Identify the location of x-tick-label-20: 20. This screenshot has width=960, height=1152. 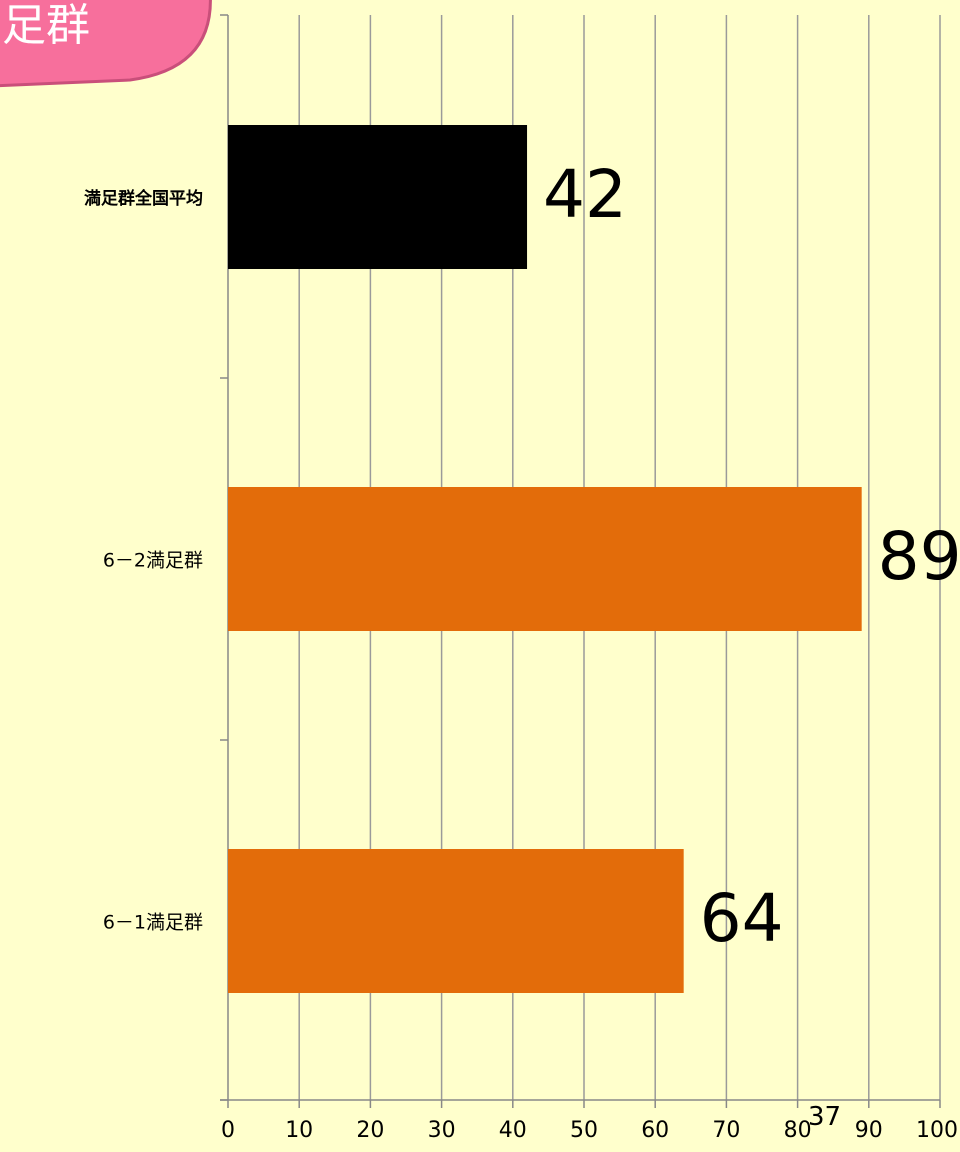
(370, 1130).